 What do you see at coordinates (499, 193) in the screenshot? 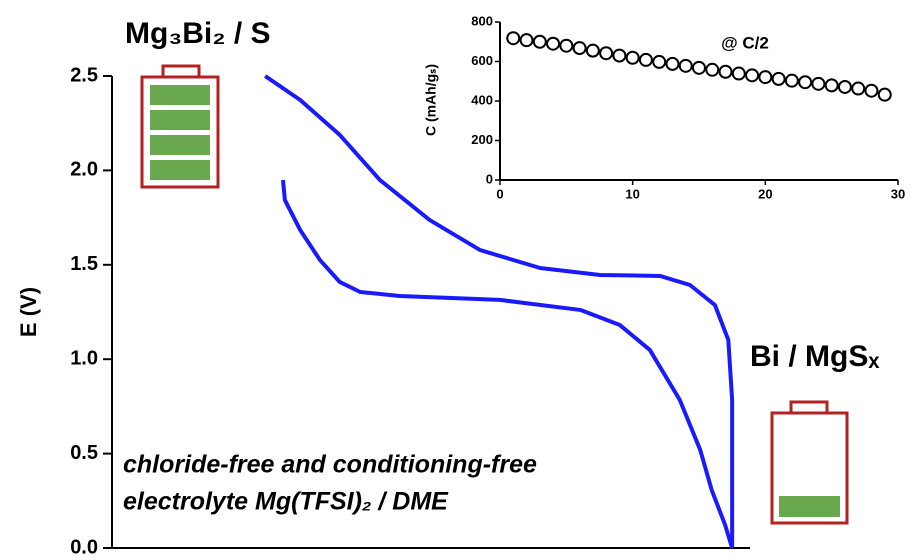
I see `inset-x-tick-label: 0` at bounding box center [499, 193].